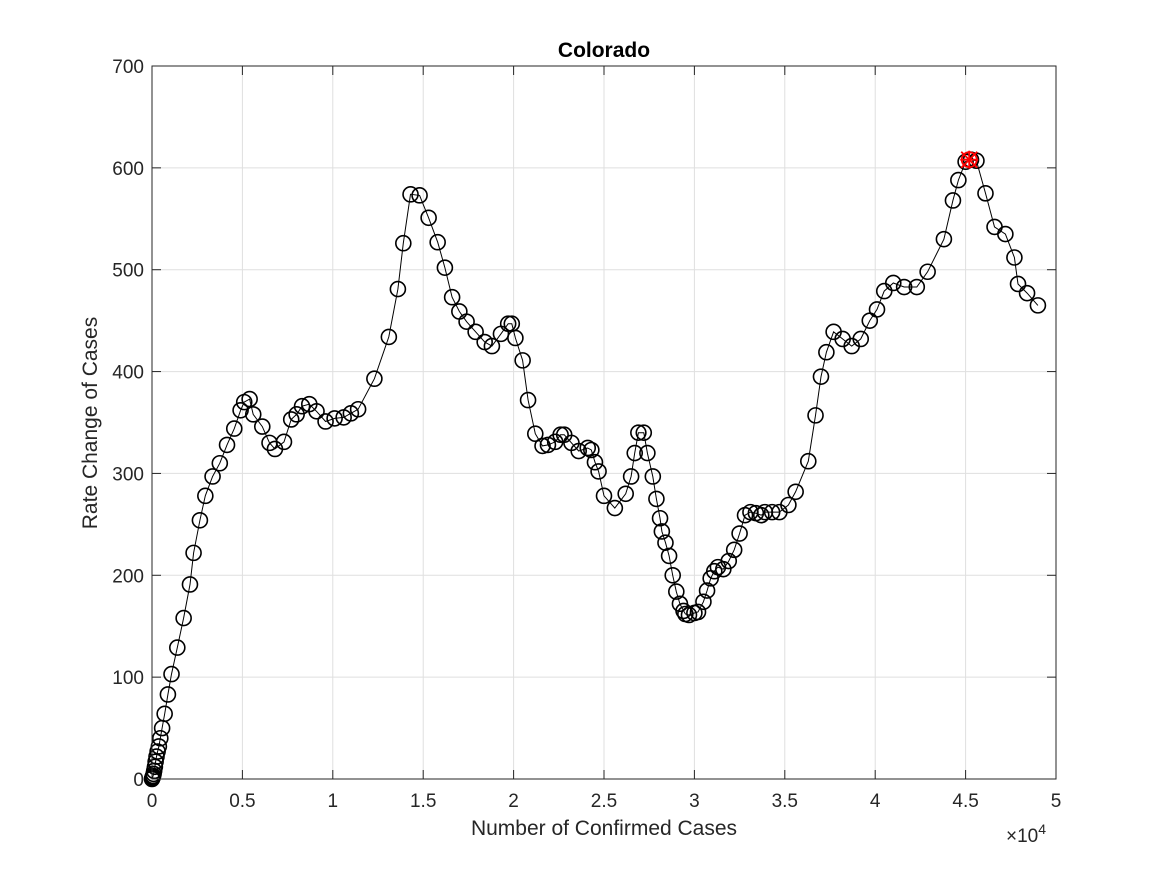 Image resolution: width=1167 pixels, height=875 pixels. I want to click on y-tick-label: 400, so click(128, 373).